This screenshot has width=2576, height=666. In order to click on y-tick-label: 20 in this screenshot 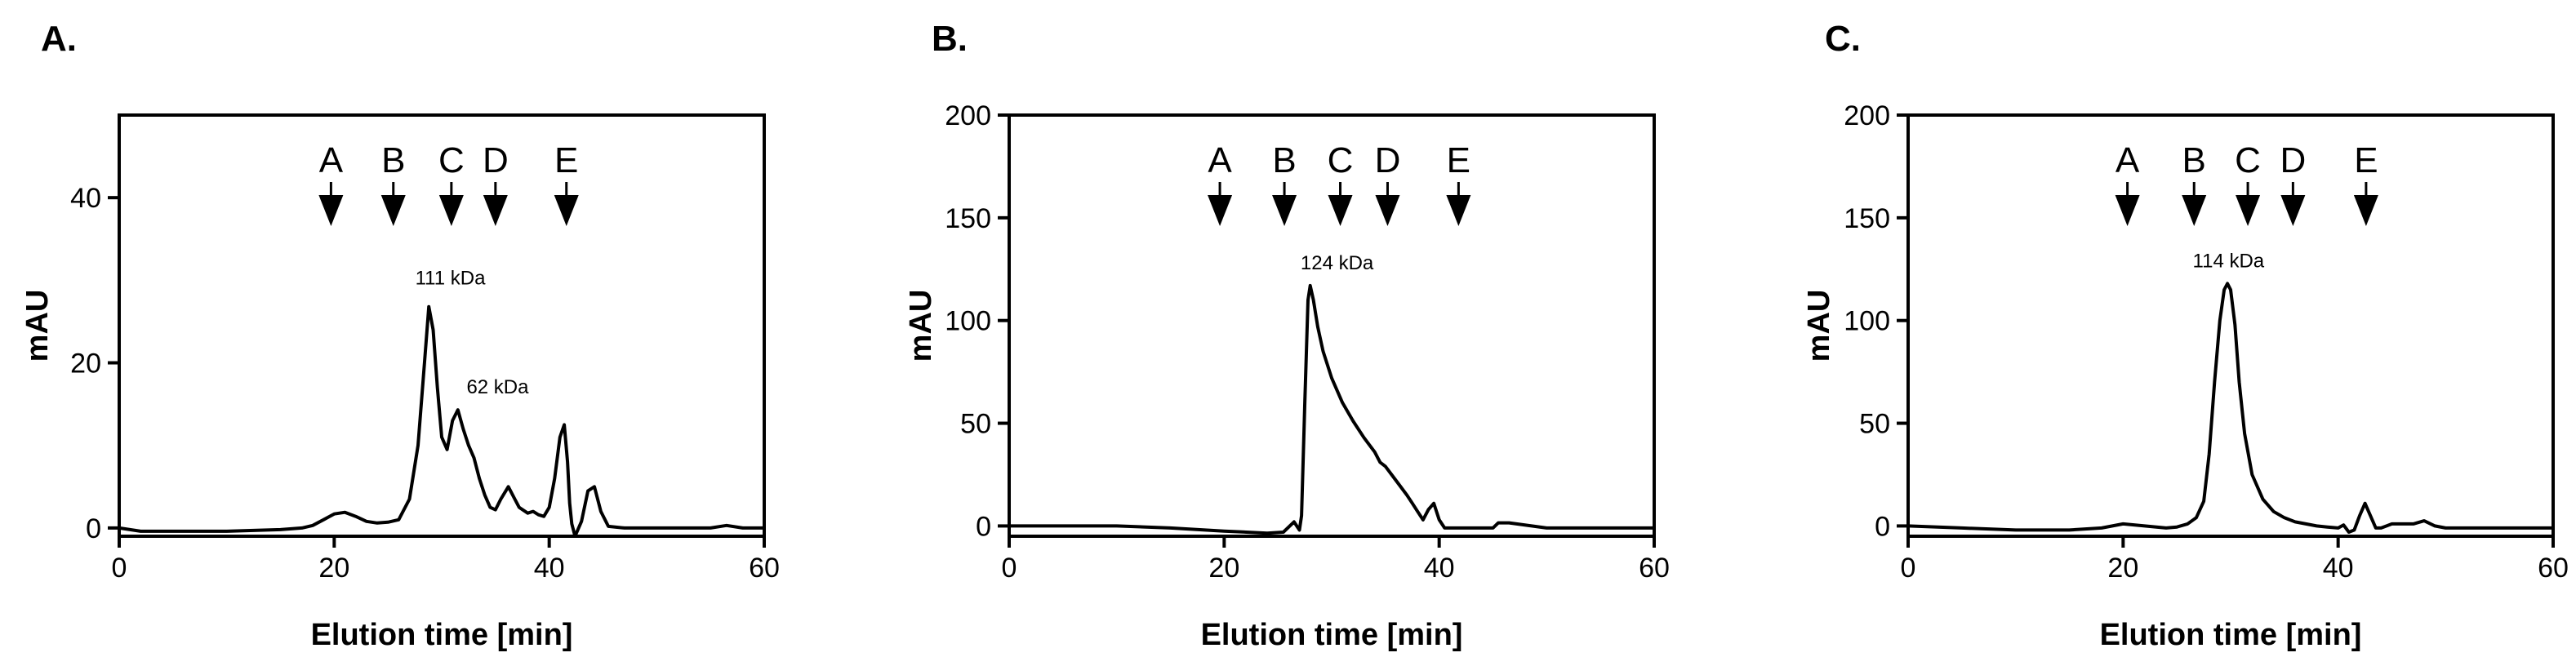, I will do `click(85, 364)`.